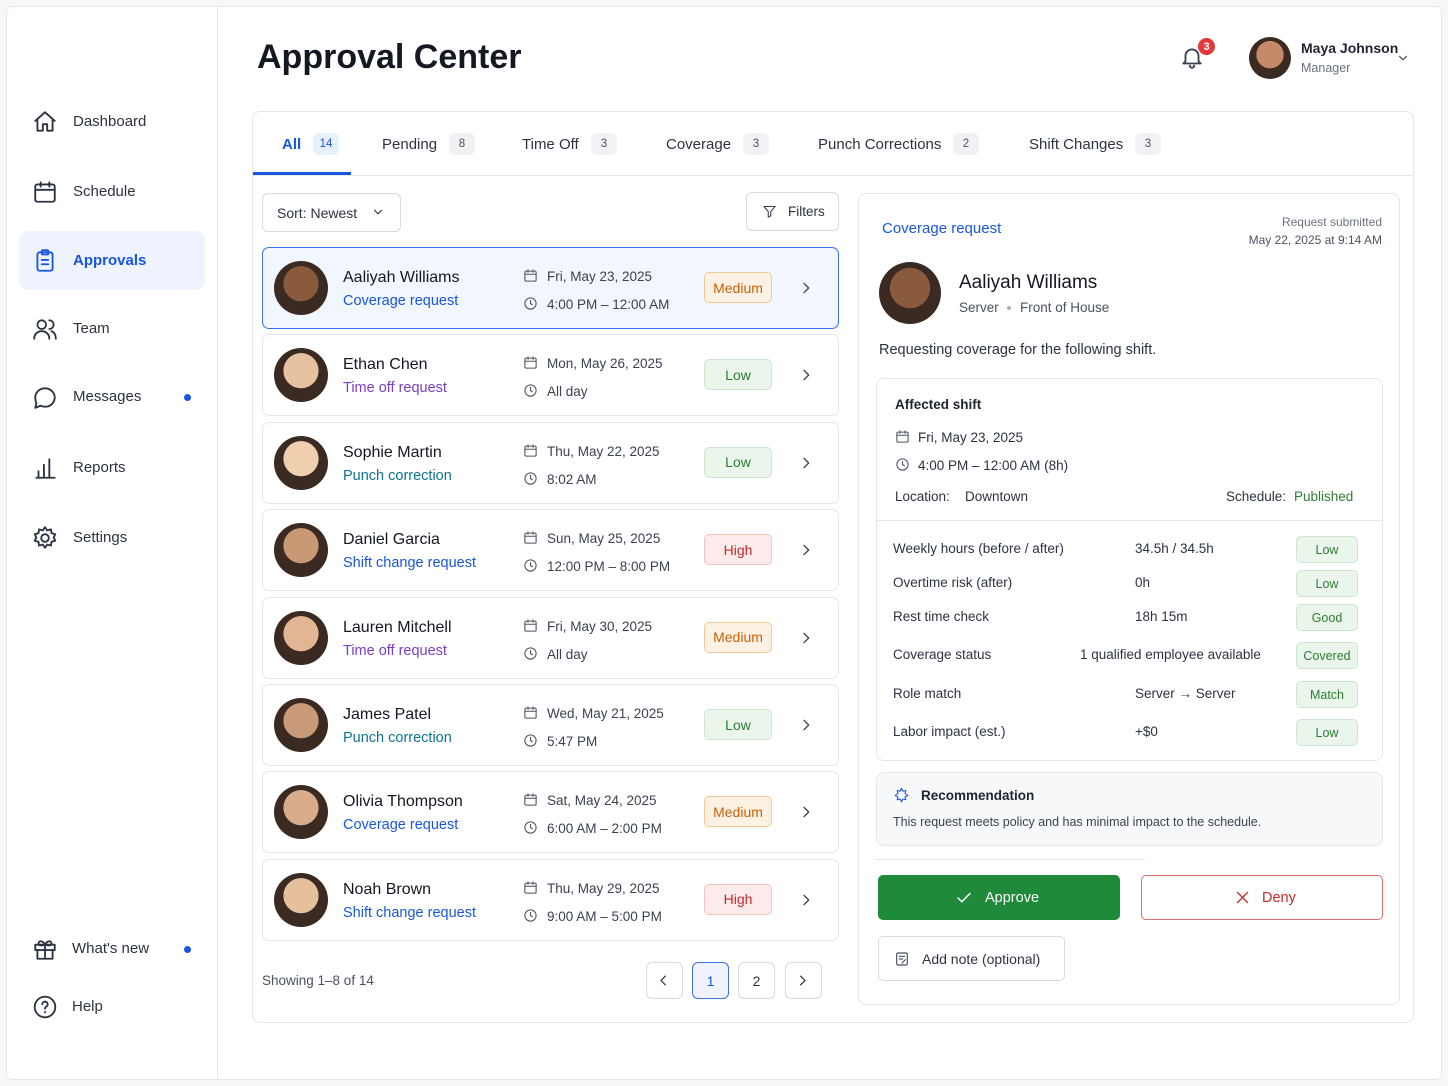  I want to click on icon-help, so click(45, 1007).